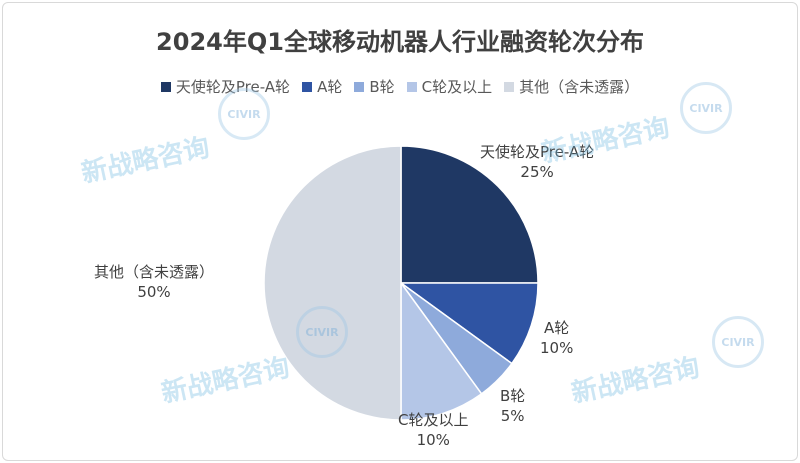 The width and height of the screenshot is (800, 463). I want to click on legend-item: 其他（含未透露）, so click(571, 86).